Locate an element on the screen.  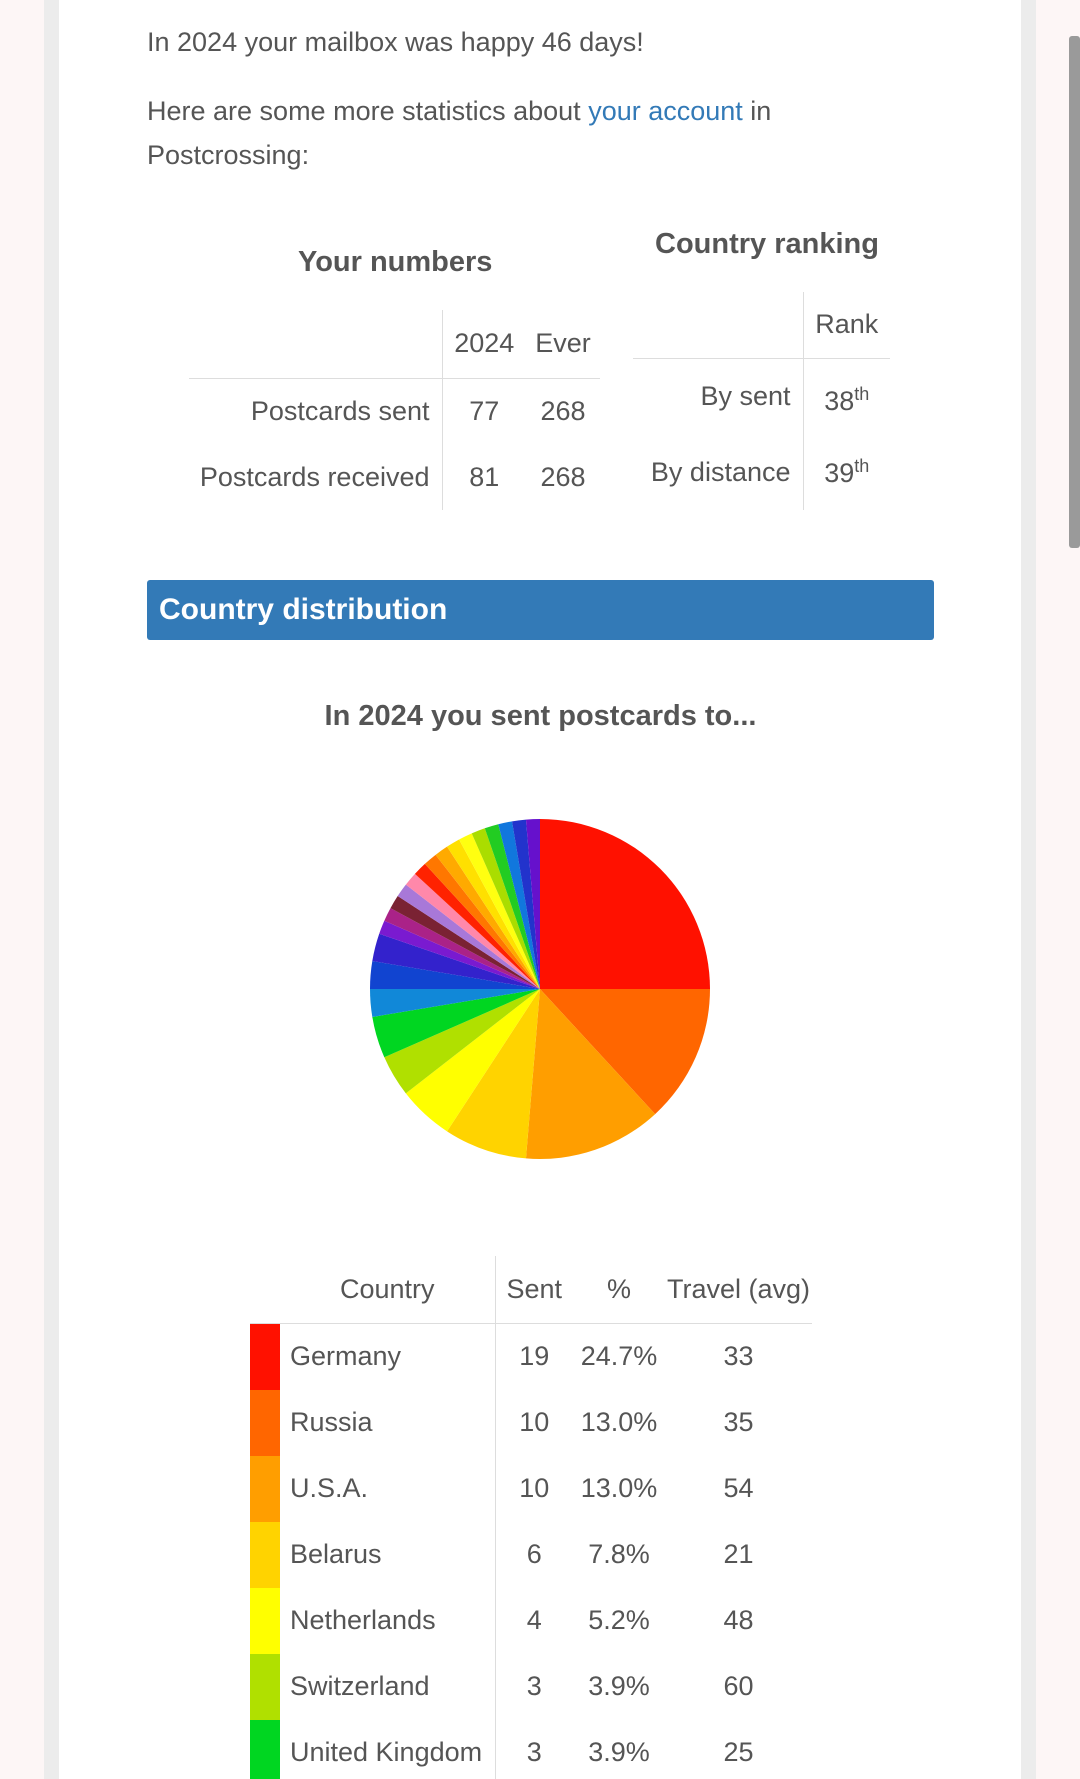
row-label: Postcards received is located at coordinates (314, 476).